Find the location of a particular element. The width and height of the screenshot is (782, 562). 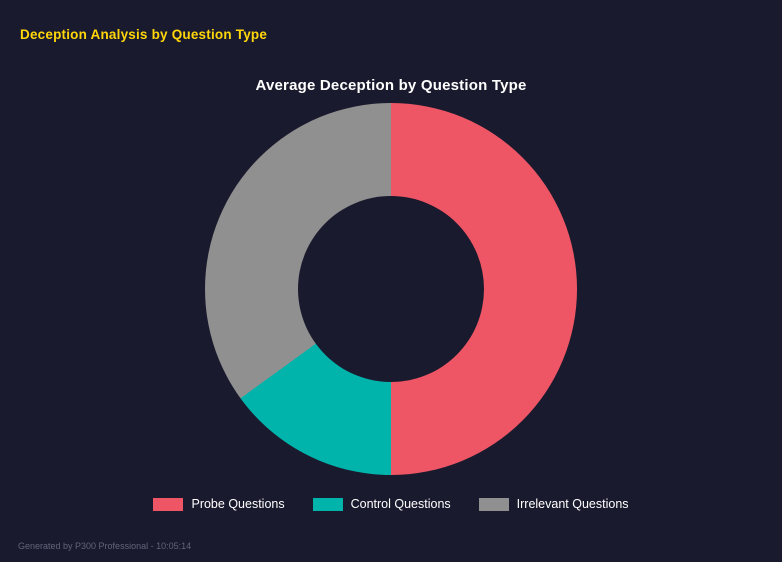

legend-swatch-control is located at coordinates (327, 504).